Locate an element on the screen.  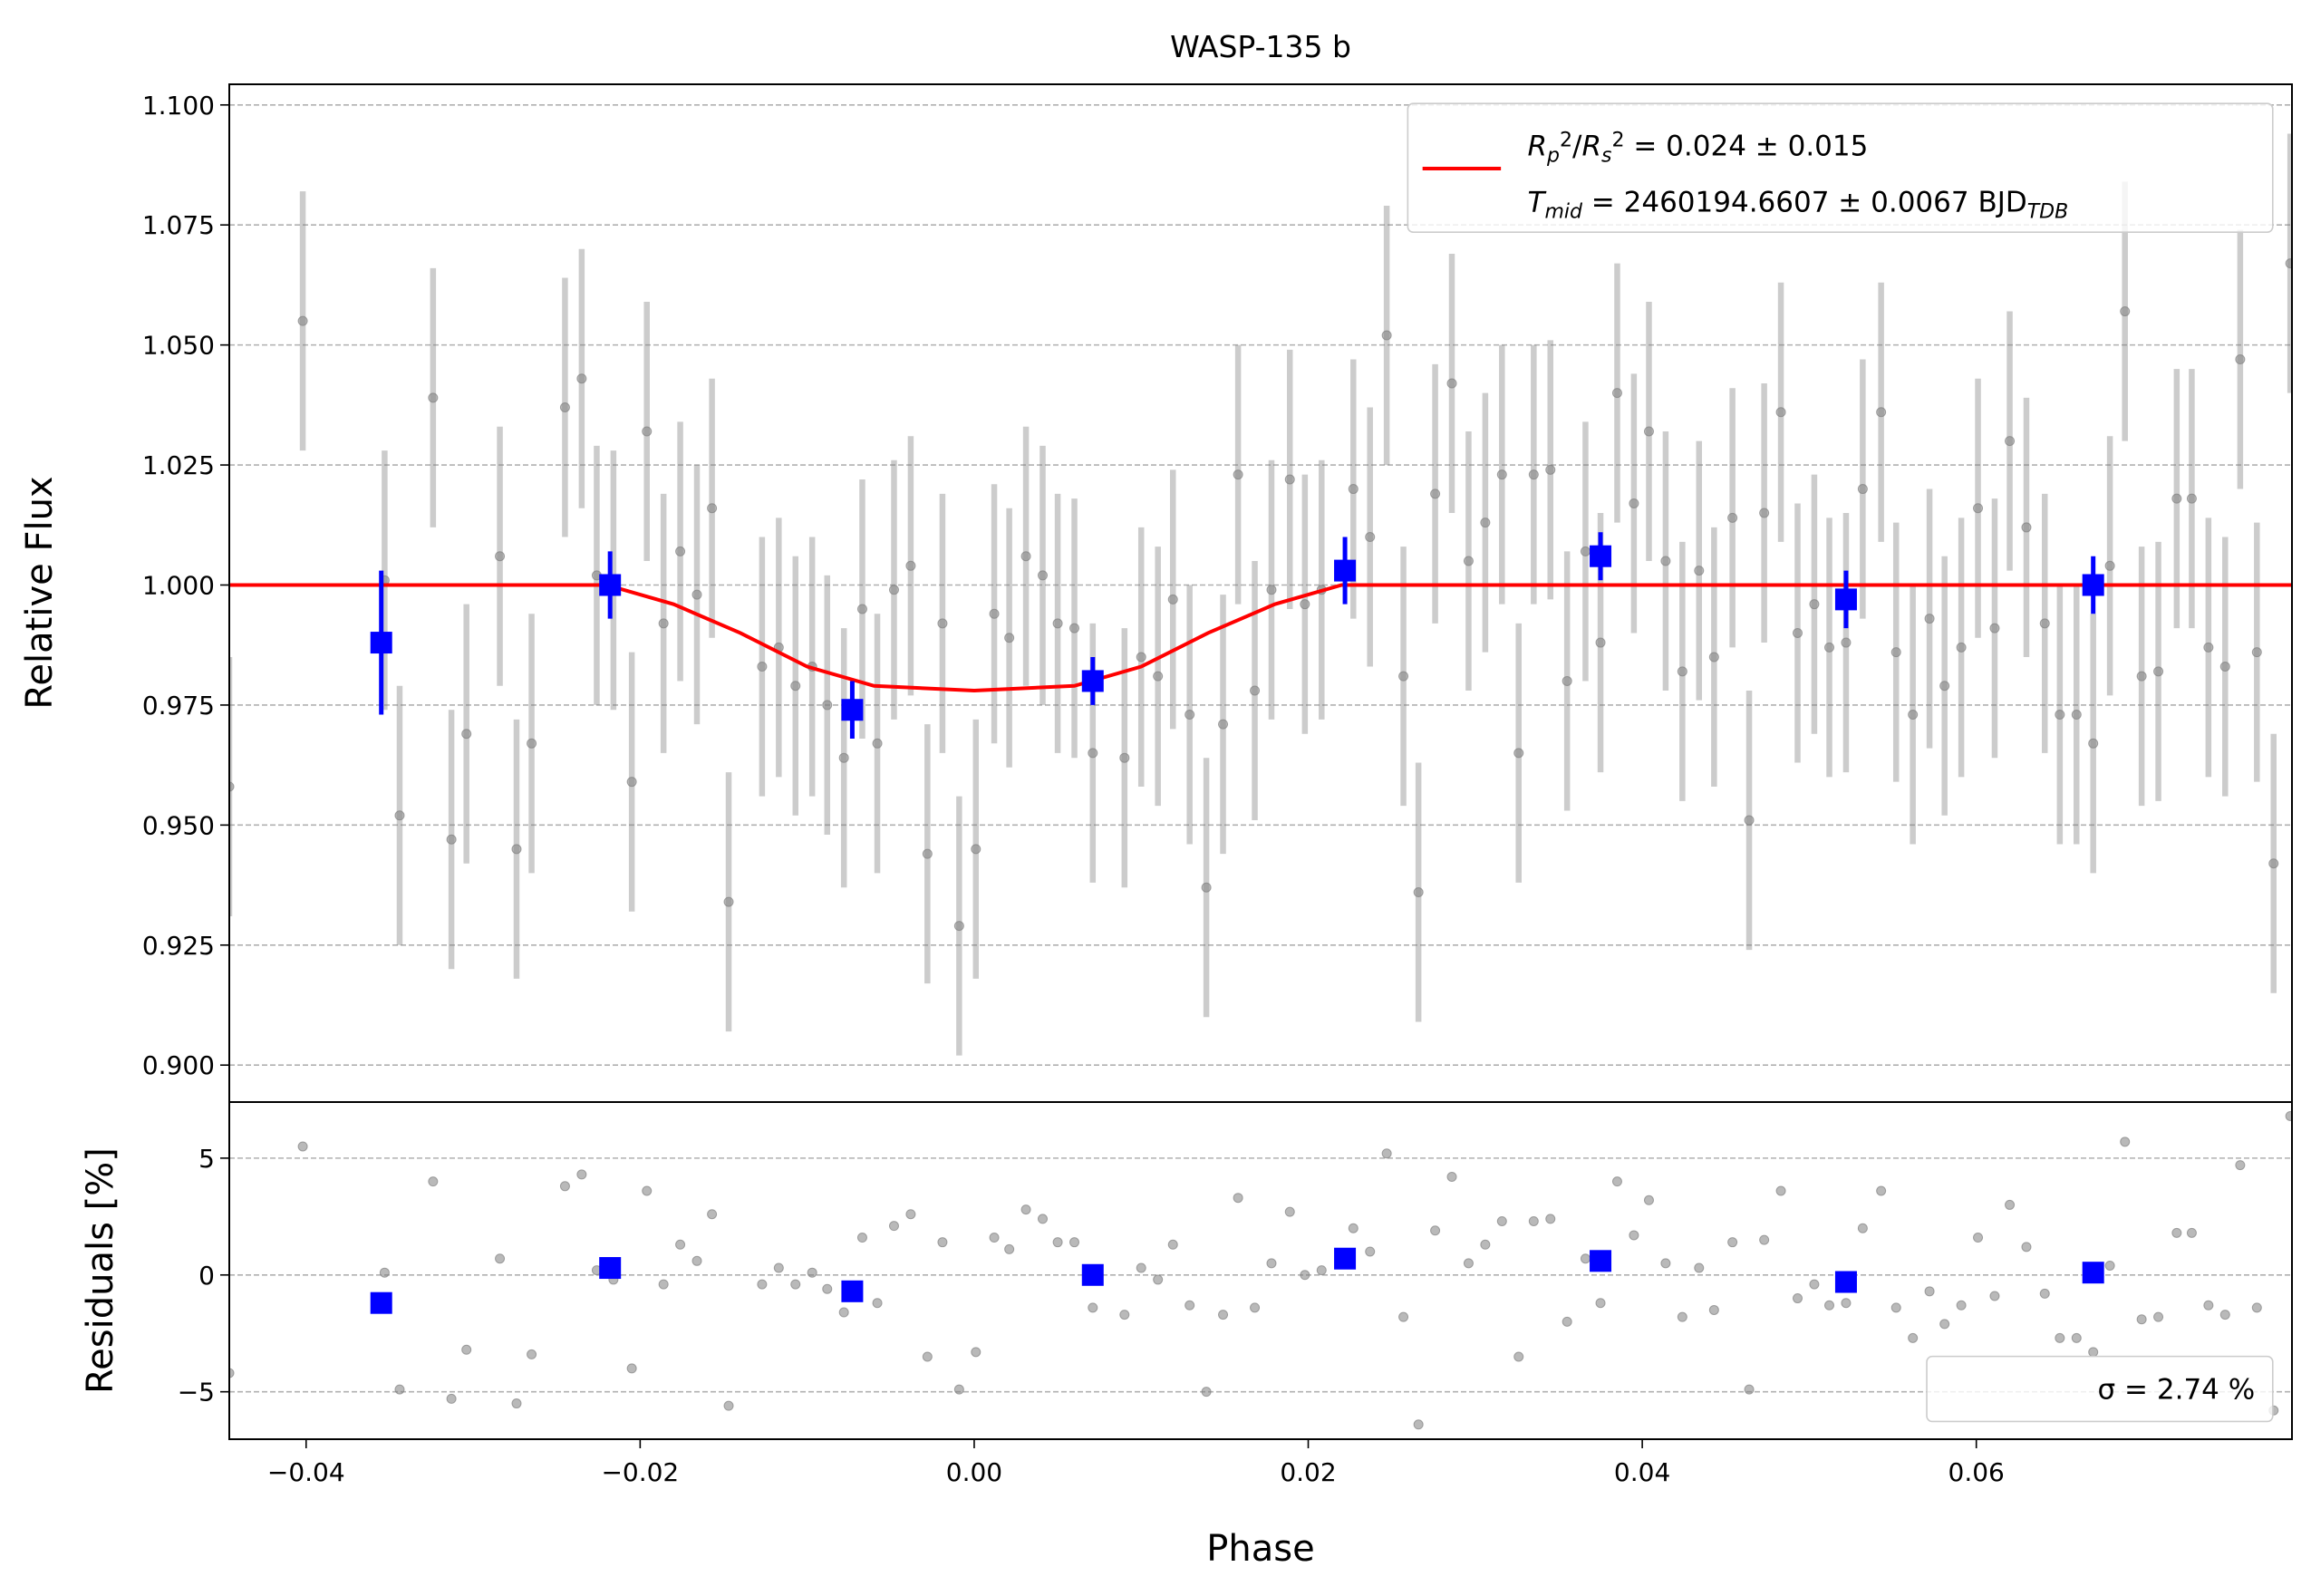
y-tick-label: 0.925 is located at coordinates (179, 946).